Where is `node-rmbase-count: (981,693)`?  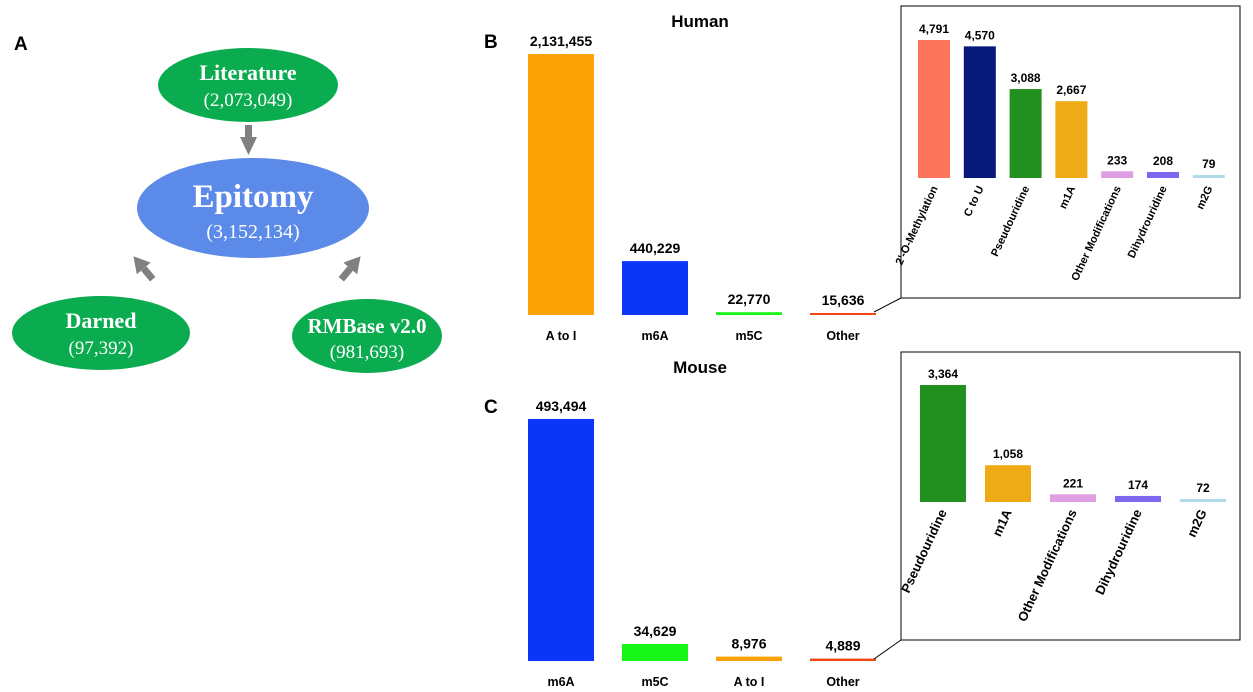 node-rmbase-count: (981,693) is located at coordinates (367, 352).